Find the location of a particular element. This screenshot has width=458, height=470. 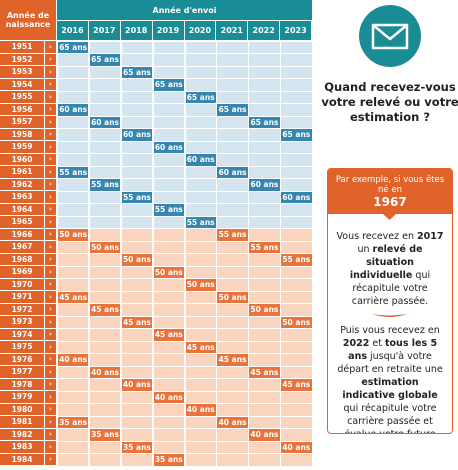

text: un is located at coordinates (365, 249).